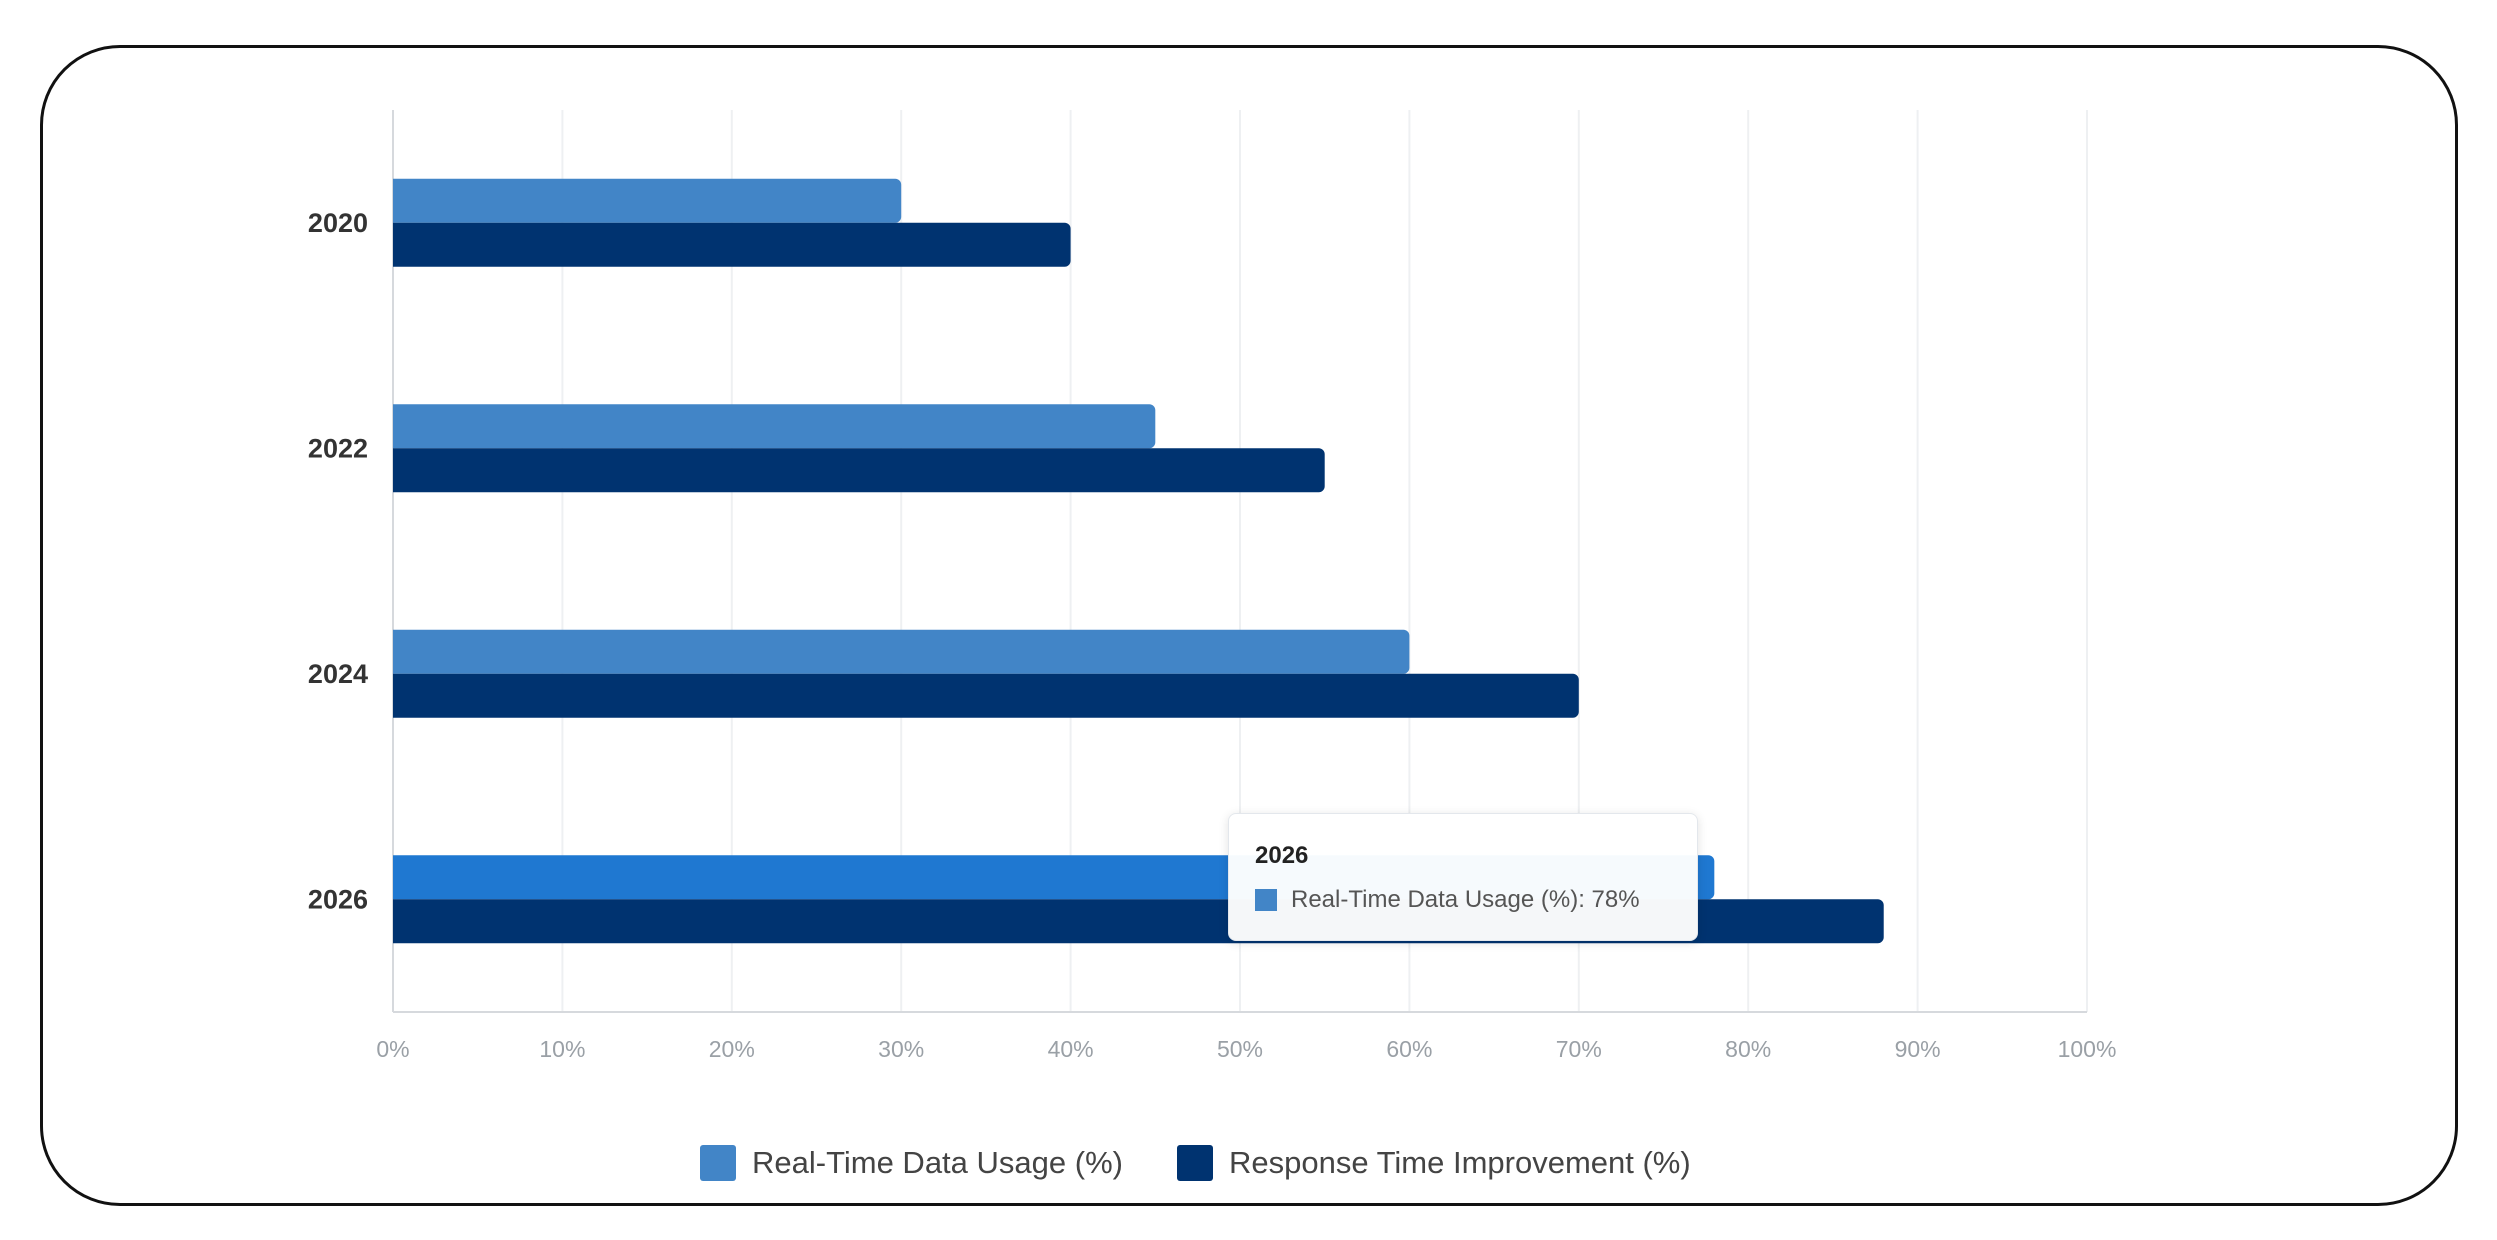 This screenshot has height=1240, width=2497. Describe the element at coordinates (1266, 900) in the screenshot. I see `tooltip-swatch` at that location.